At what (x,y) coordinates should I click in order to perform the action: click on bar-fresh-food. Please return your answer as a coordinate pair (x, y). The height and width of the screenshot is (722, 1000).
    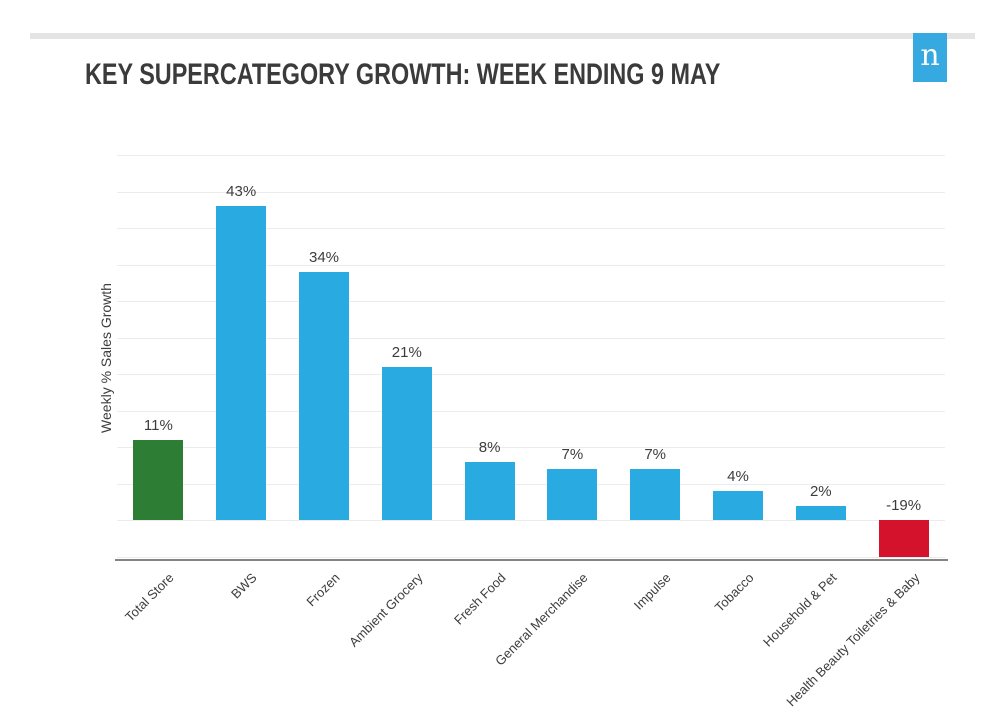
    Looking at the image, I should click on (489, 491).